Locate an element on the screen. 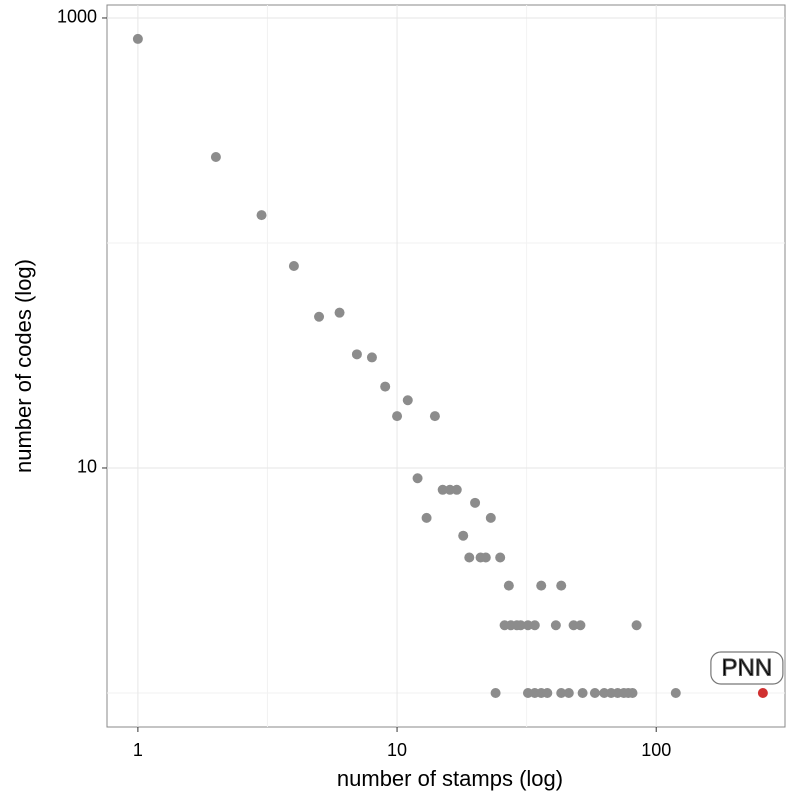 The image size is (786, 803). x-tick-label: 100 is located at coordinates (656, 750).